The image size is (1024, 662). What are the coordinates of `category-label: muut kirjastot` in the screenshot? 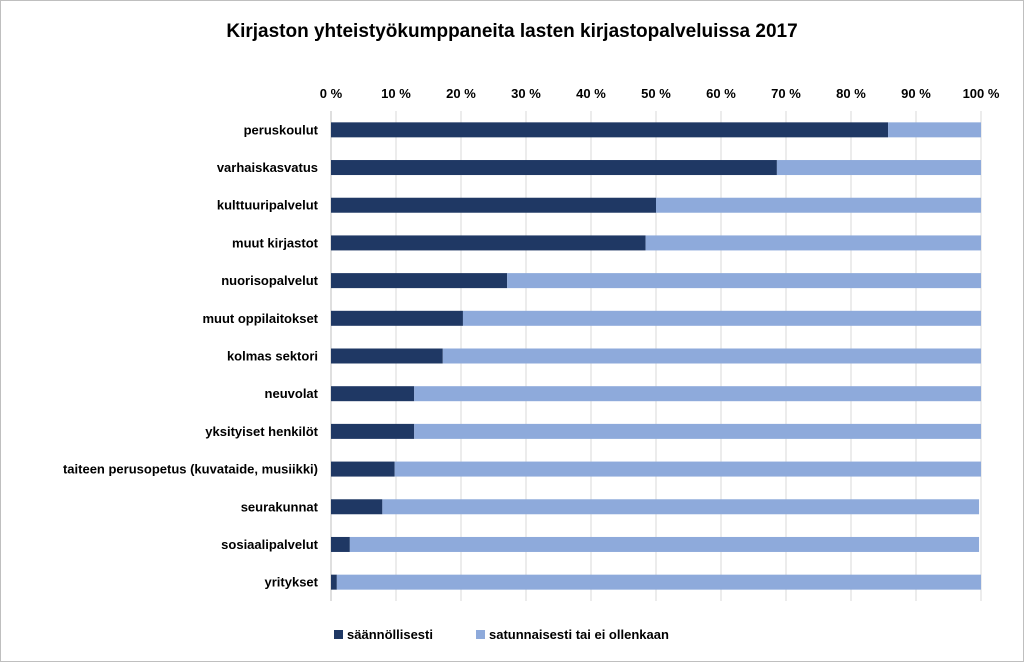 It's located at (275, 242).